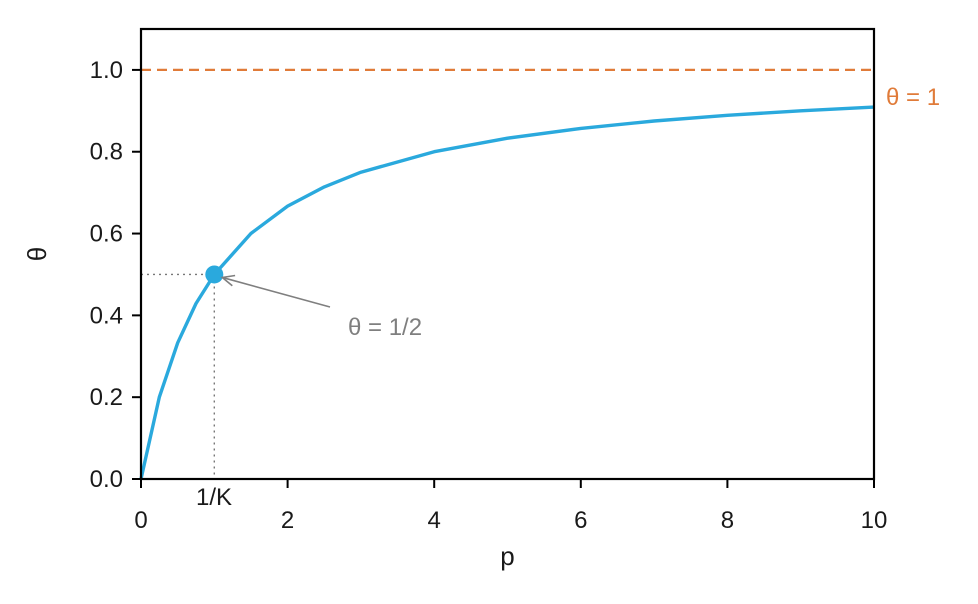 The height and width of the screenshot is (604, 978). I want to click on highlight-point, so click(214, 274).